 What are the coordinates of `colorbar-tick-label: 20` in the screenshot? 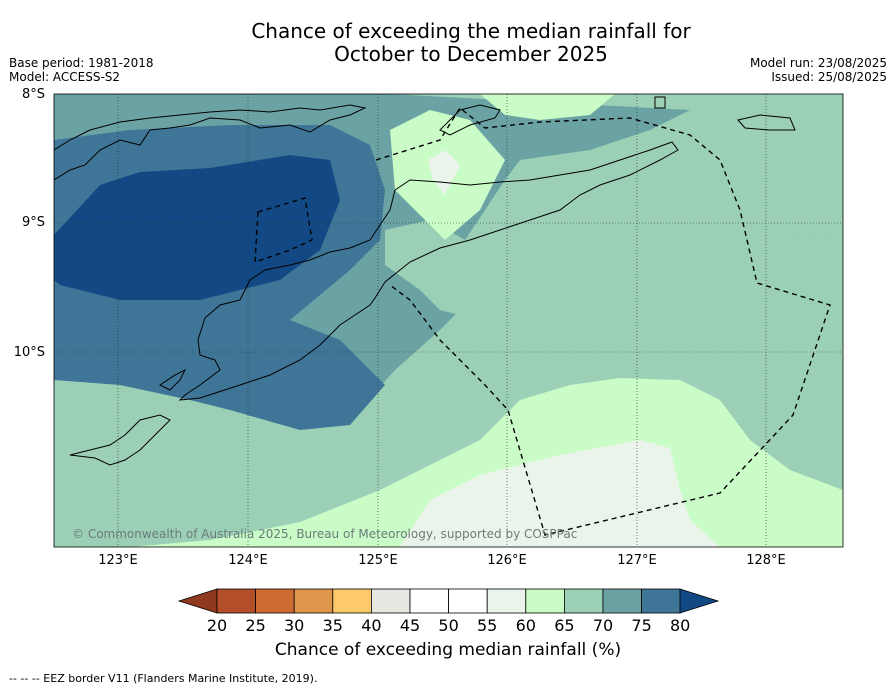 It's located at (217, 625).